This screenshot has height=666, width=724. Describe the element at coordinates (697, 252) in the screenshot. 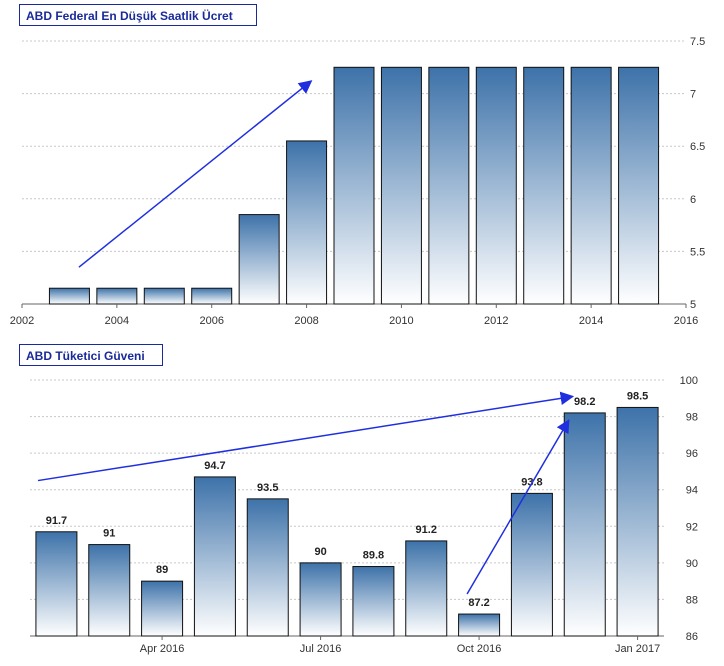

I see `chart1-ytick-label: 5.5` at that location.